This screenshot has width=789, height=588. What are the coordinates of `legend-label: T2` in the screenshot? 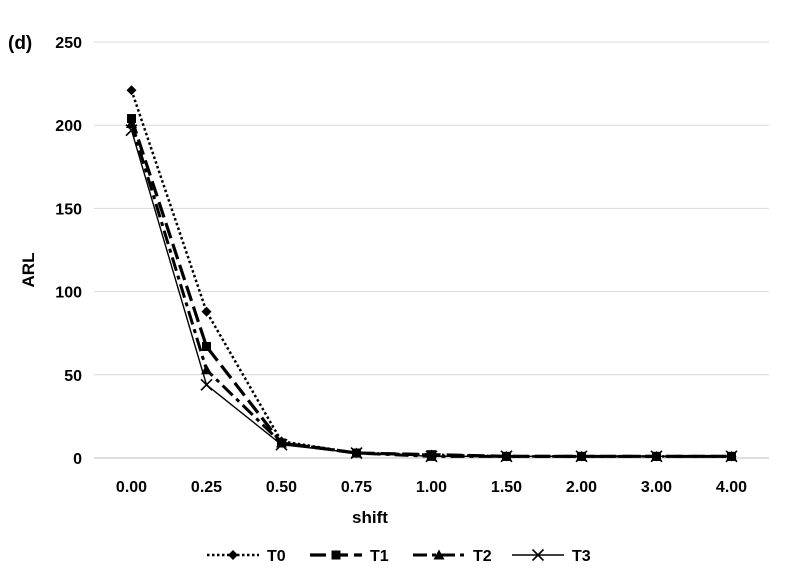 It's located at (482, 556).